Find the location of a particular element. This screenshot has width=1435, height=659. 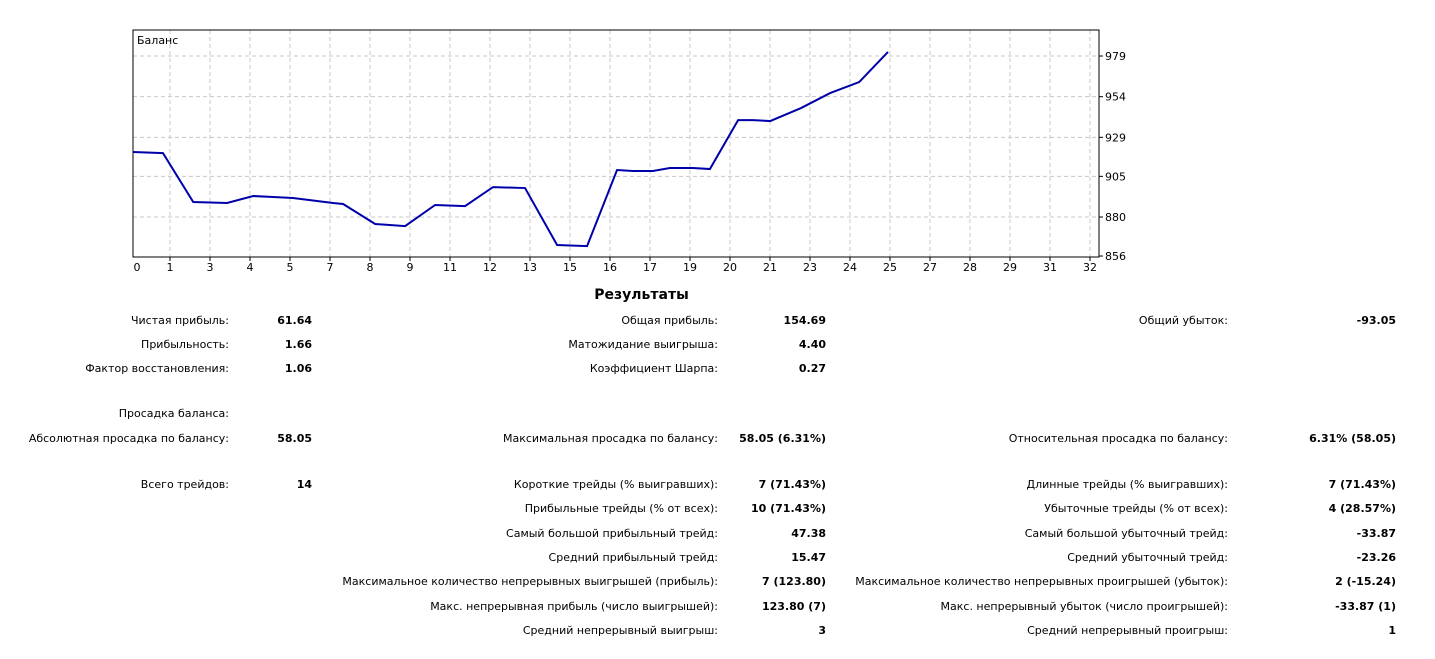

x-tick-label: 17 is located at coordinates (650, 267).